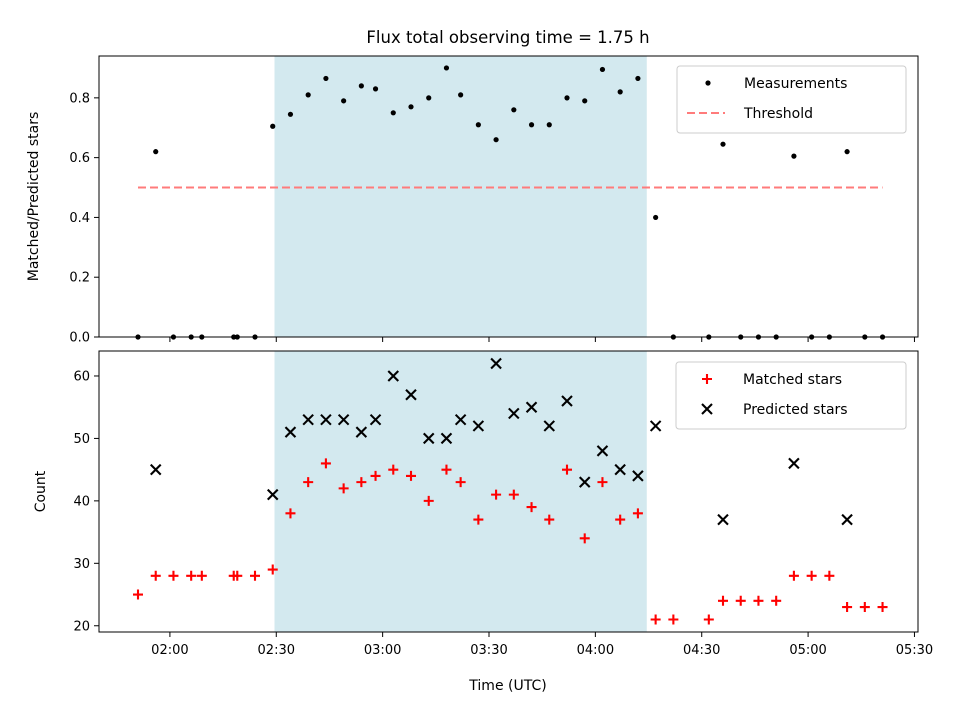 The width and height of the screenshot is (960, 720). I want to click on legend: Matched stars Predicted stars, so click(791, 395).